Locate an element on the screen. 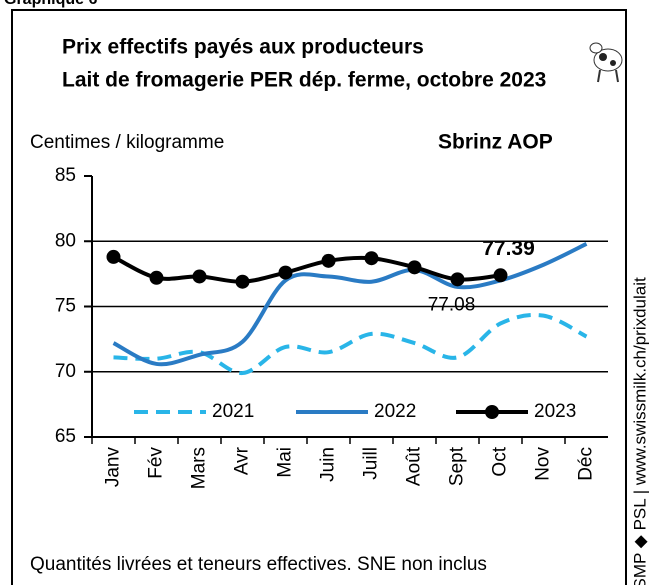 Image resolution: width=651 pixels, height=585 pixels. y-tick-label: 65 is located at coordinates (65, 436).